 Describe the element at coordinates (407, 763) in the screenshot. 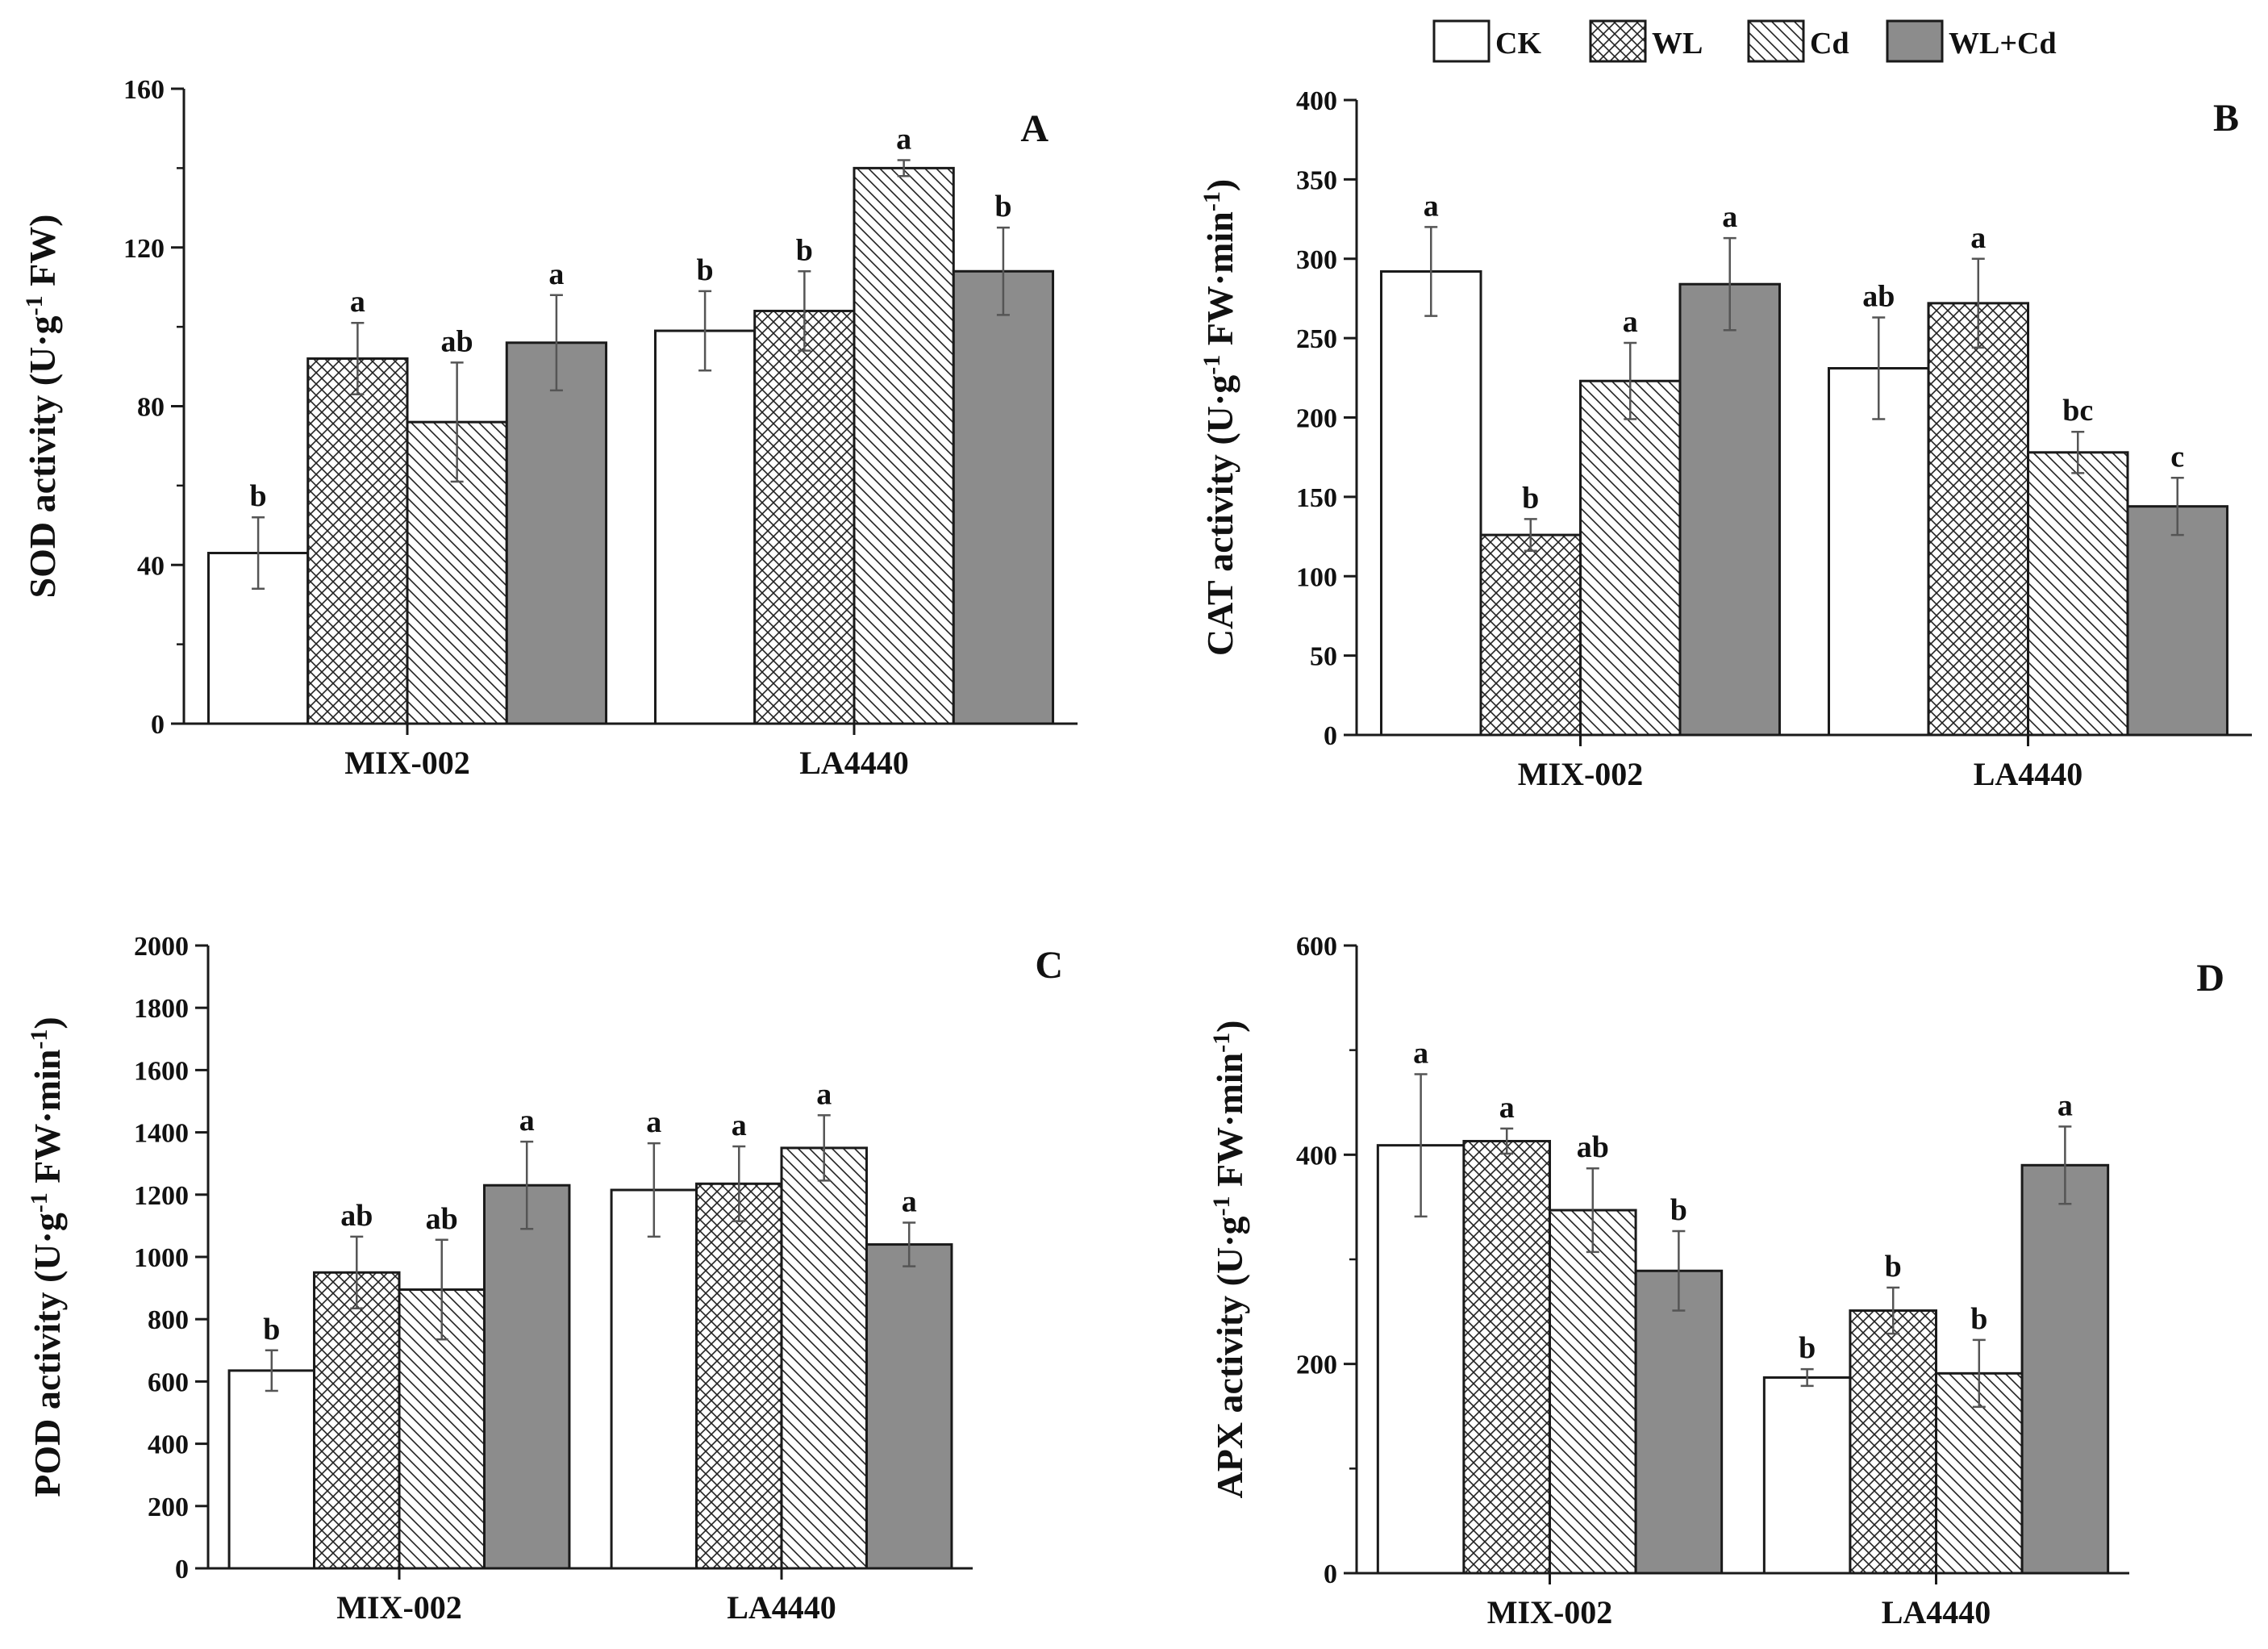

I see `x-tick-label-a-0: MIX-002` at that location.